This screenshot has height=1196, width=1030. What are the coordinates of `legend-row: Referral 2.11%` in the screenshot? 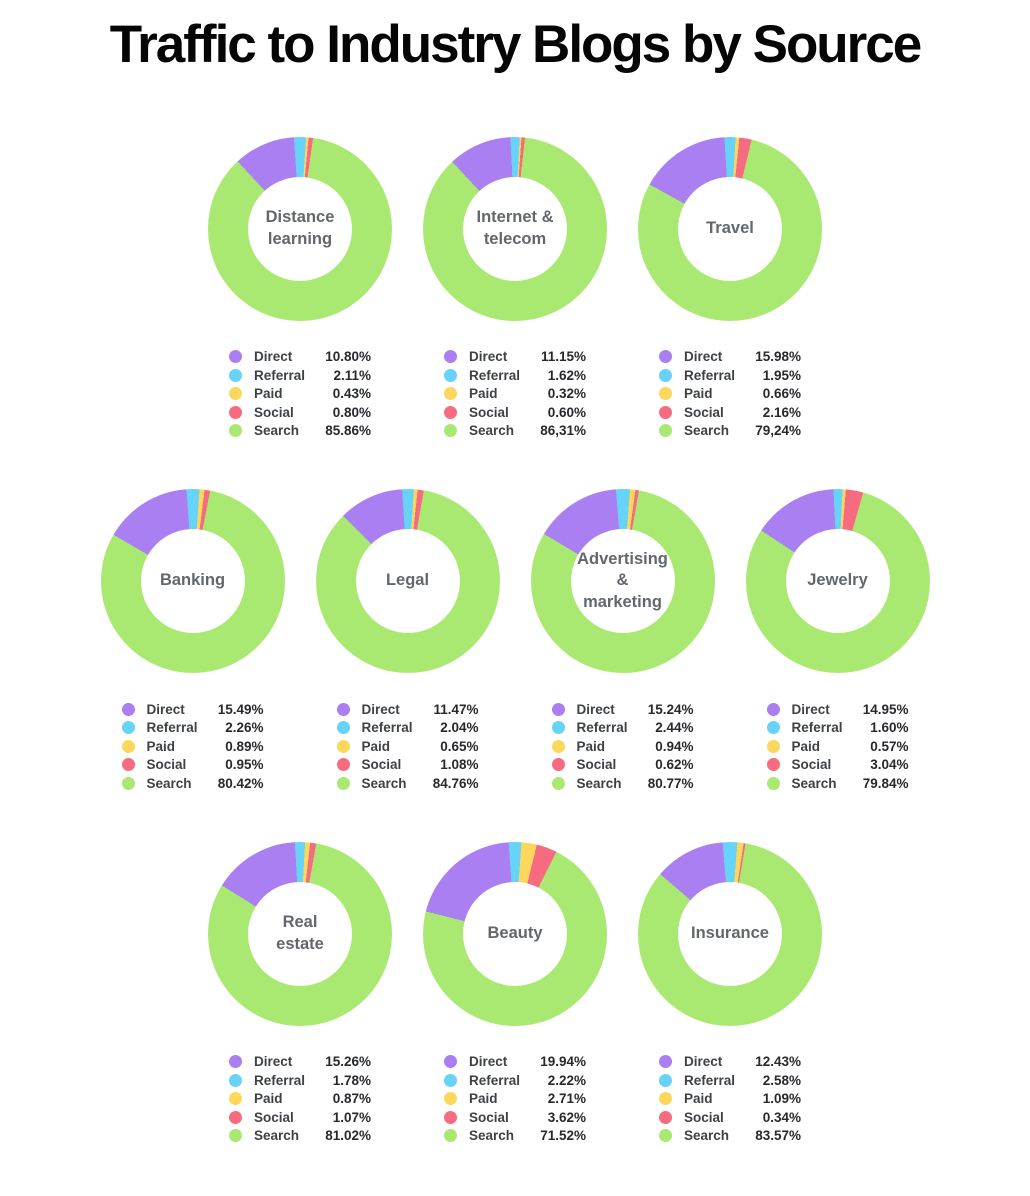 It's located at (300, 375).